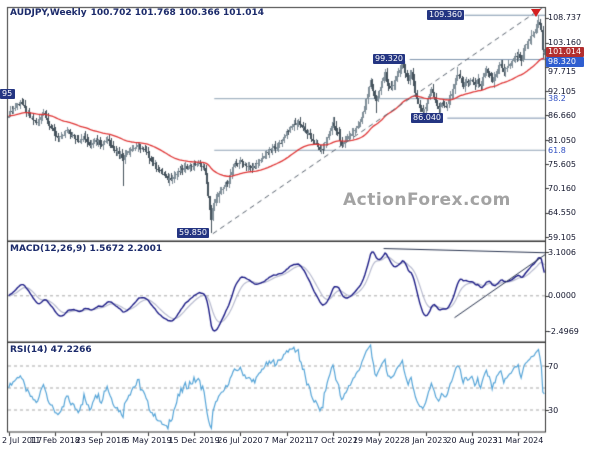  Describe the element at coordinates (426, 440) in the screenshot. I see `x-axis-label: 8 Jan 2023` at that location.